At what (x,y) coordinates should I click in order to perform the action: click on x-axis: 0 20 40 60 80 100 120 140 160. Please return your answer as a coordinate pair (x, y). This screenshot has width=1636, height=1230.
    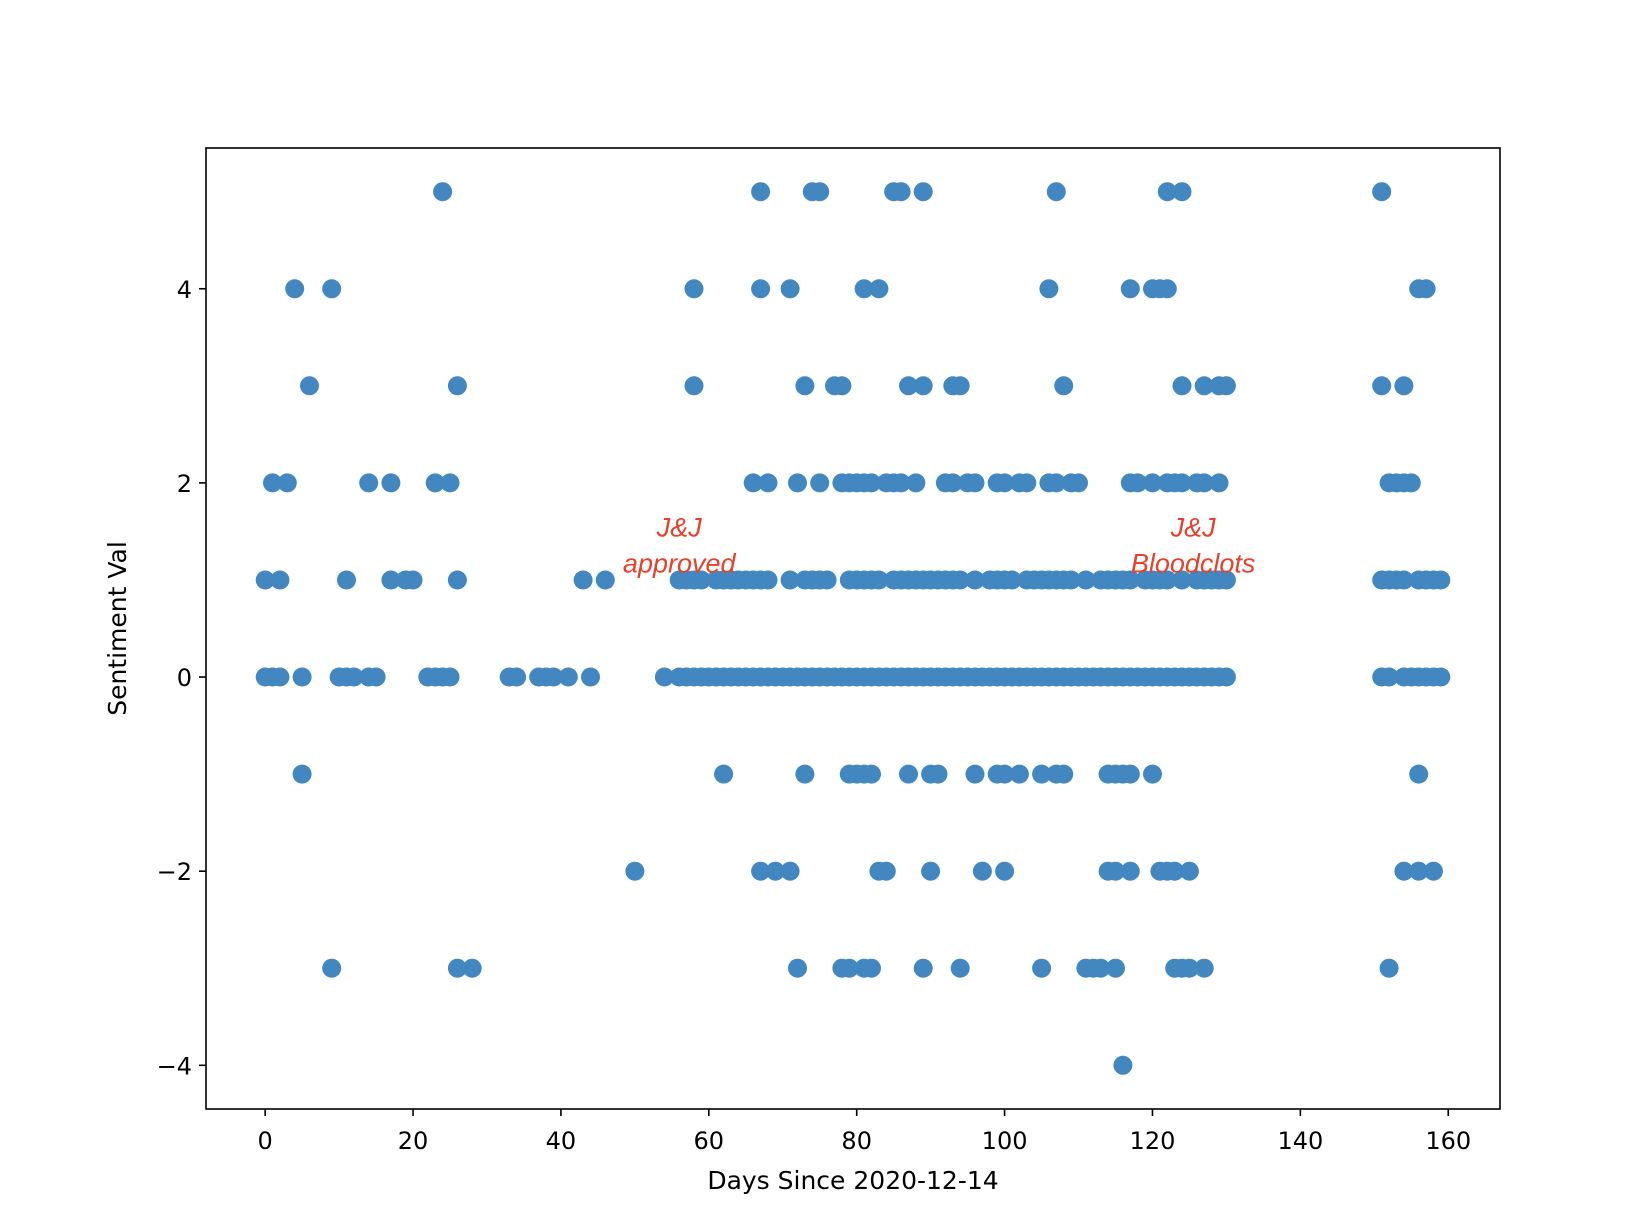
    Looking at the image, I should click on (864, 1132).